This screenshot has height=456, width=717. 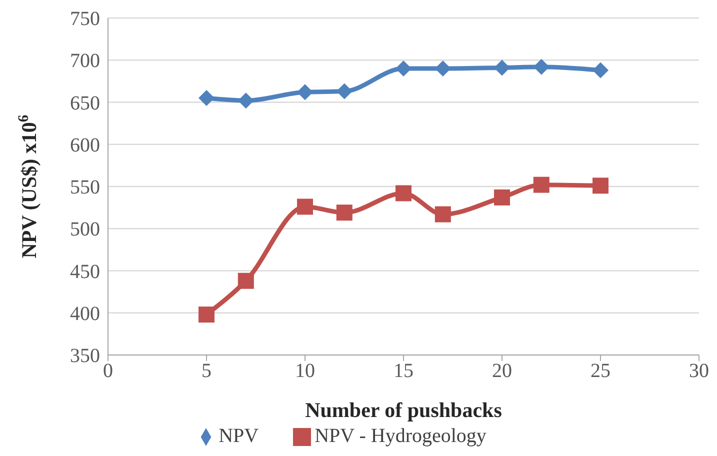 What do you see at coordinates (85, 313) in the screenshot?
I see `y-tick-label: 400` at bounding box center [85, 313].